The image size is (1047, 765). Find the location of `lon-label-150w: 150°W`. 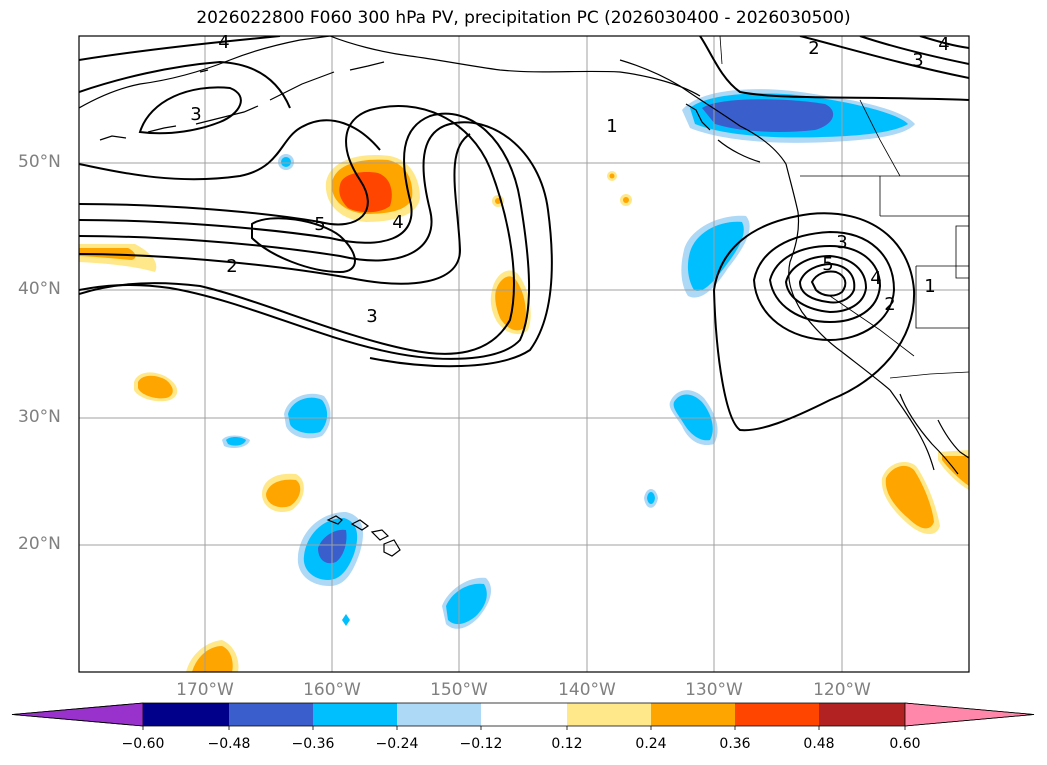

lon-label-150w: 150°W is located at coordinates (459, 690).